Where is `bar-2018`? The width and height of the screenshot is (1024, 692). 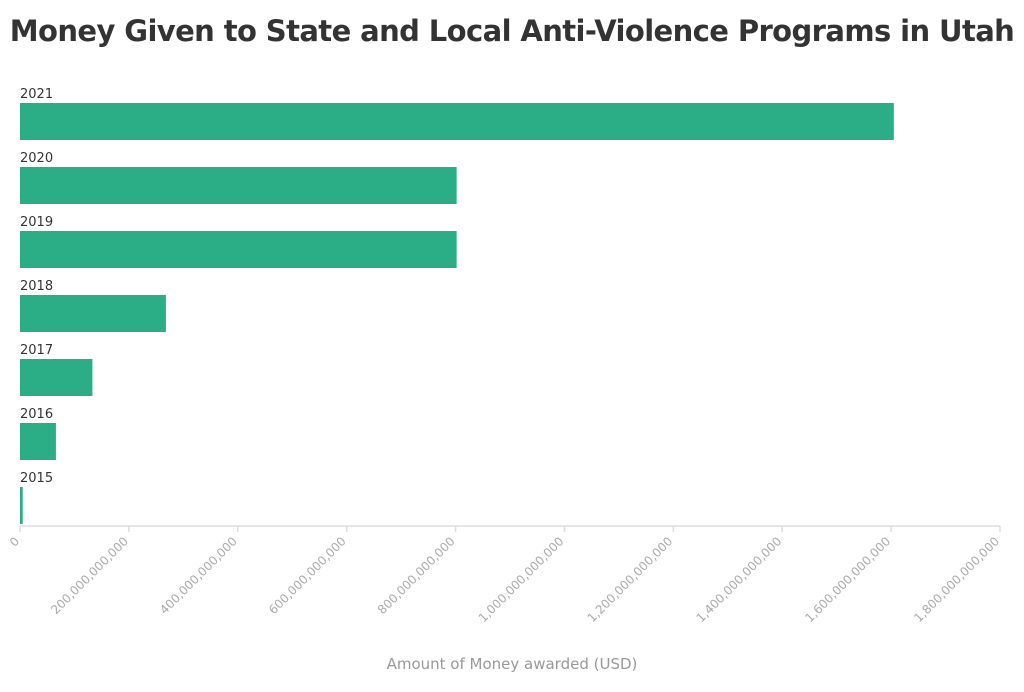
bar-2018 is located at coordinates (93, 313).